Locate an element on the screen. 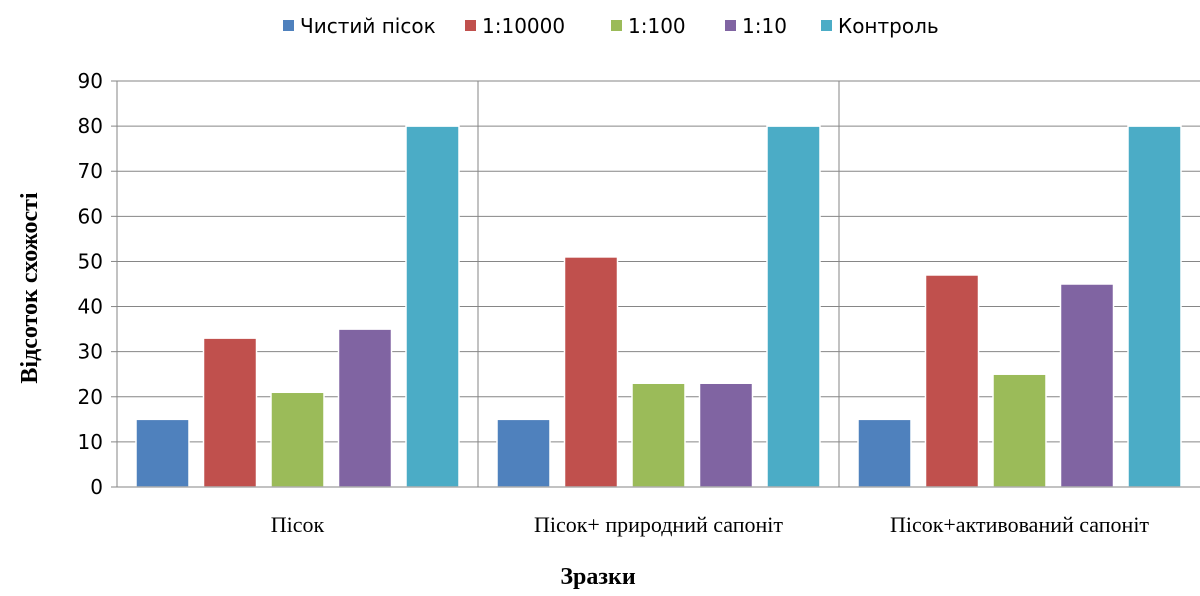  x-category-label-3: Пісок+активований сапоніт is located at coordinates (1019, 524).